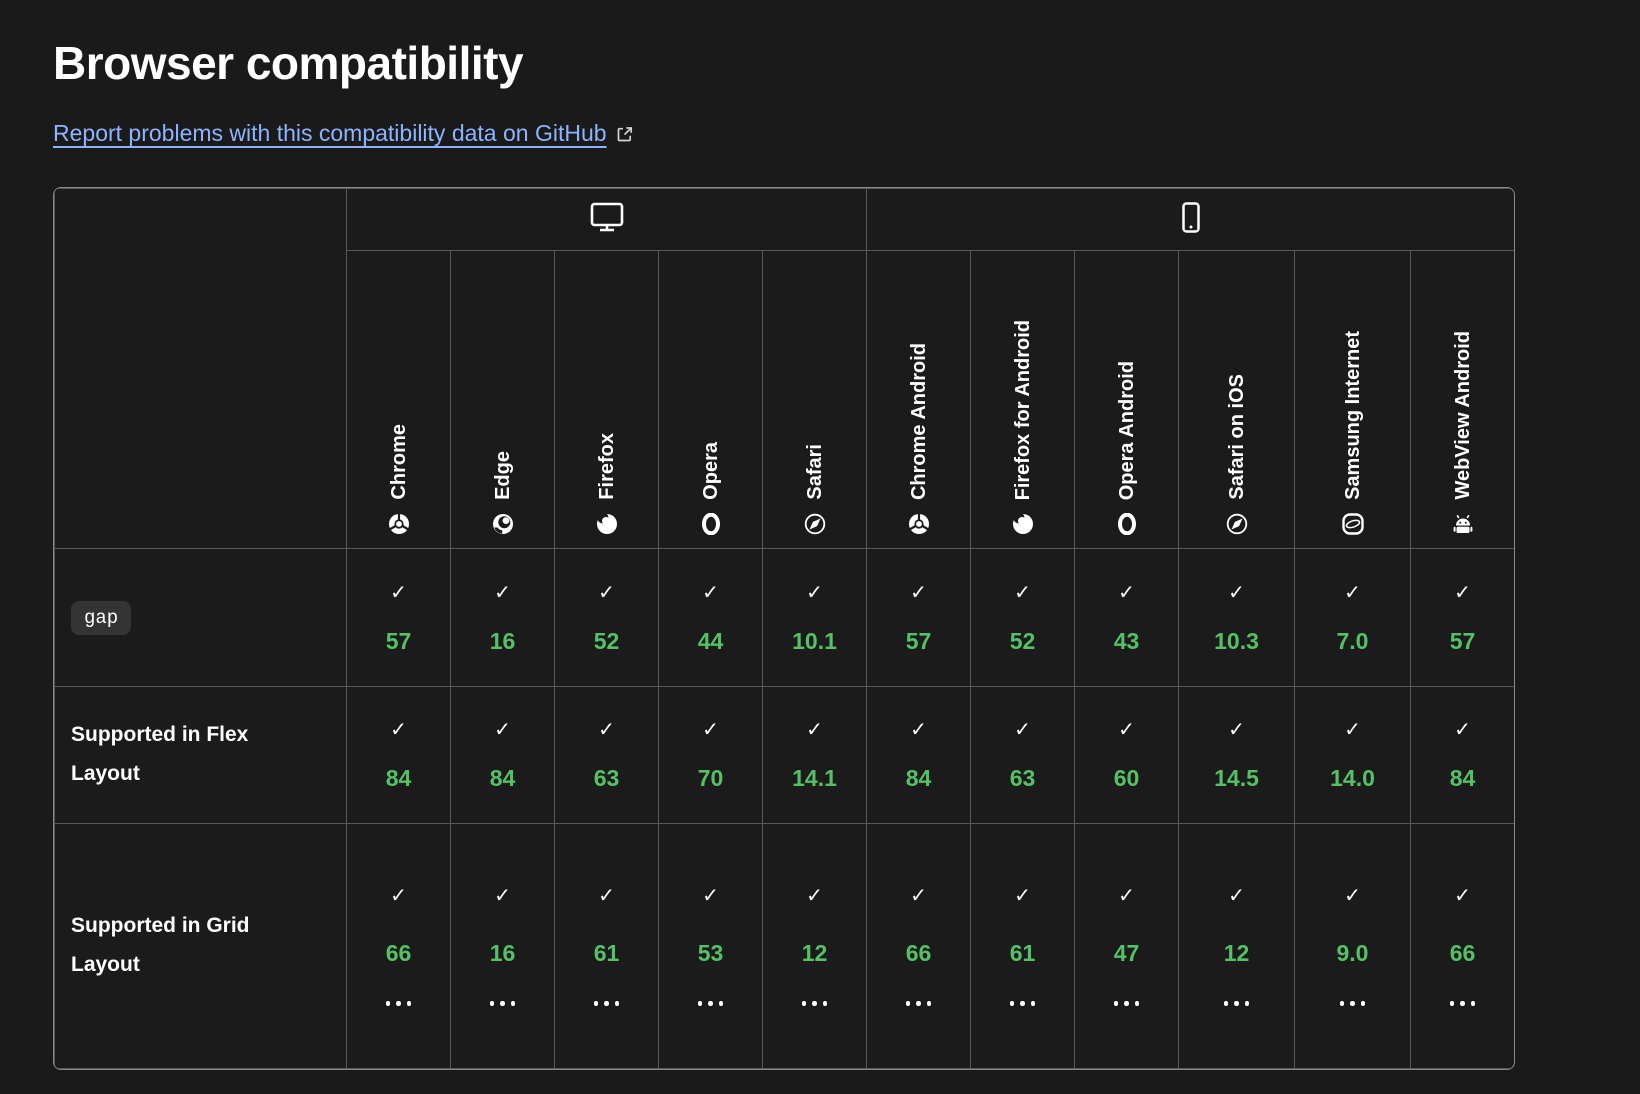 The width and height of the screenshot is (1640, 1094). I want to click on support-cell: ✓ 60, so click(1126, 755).